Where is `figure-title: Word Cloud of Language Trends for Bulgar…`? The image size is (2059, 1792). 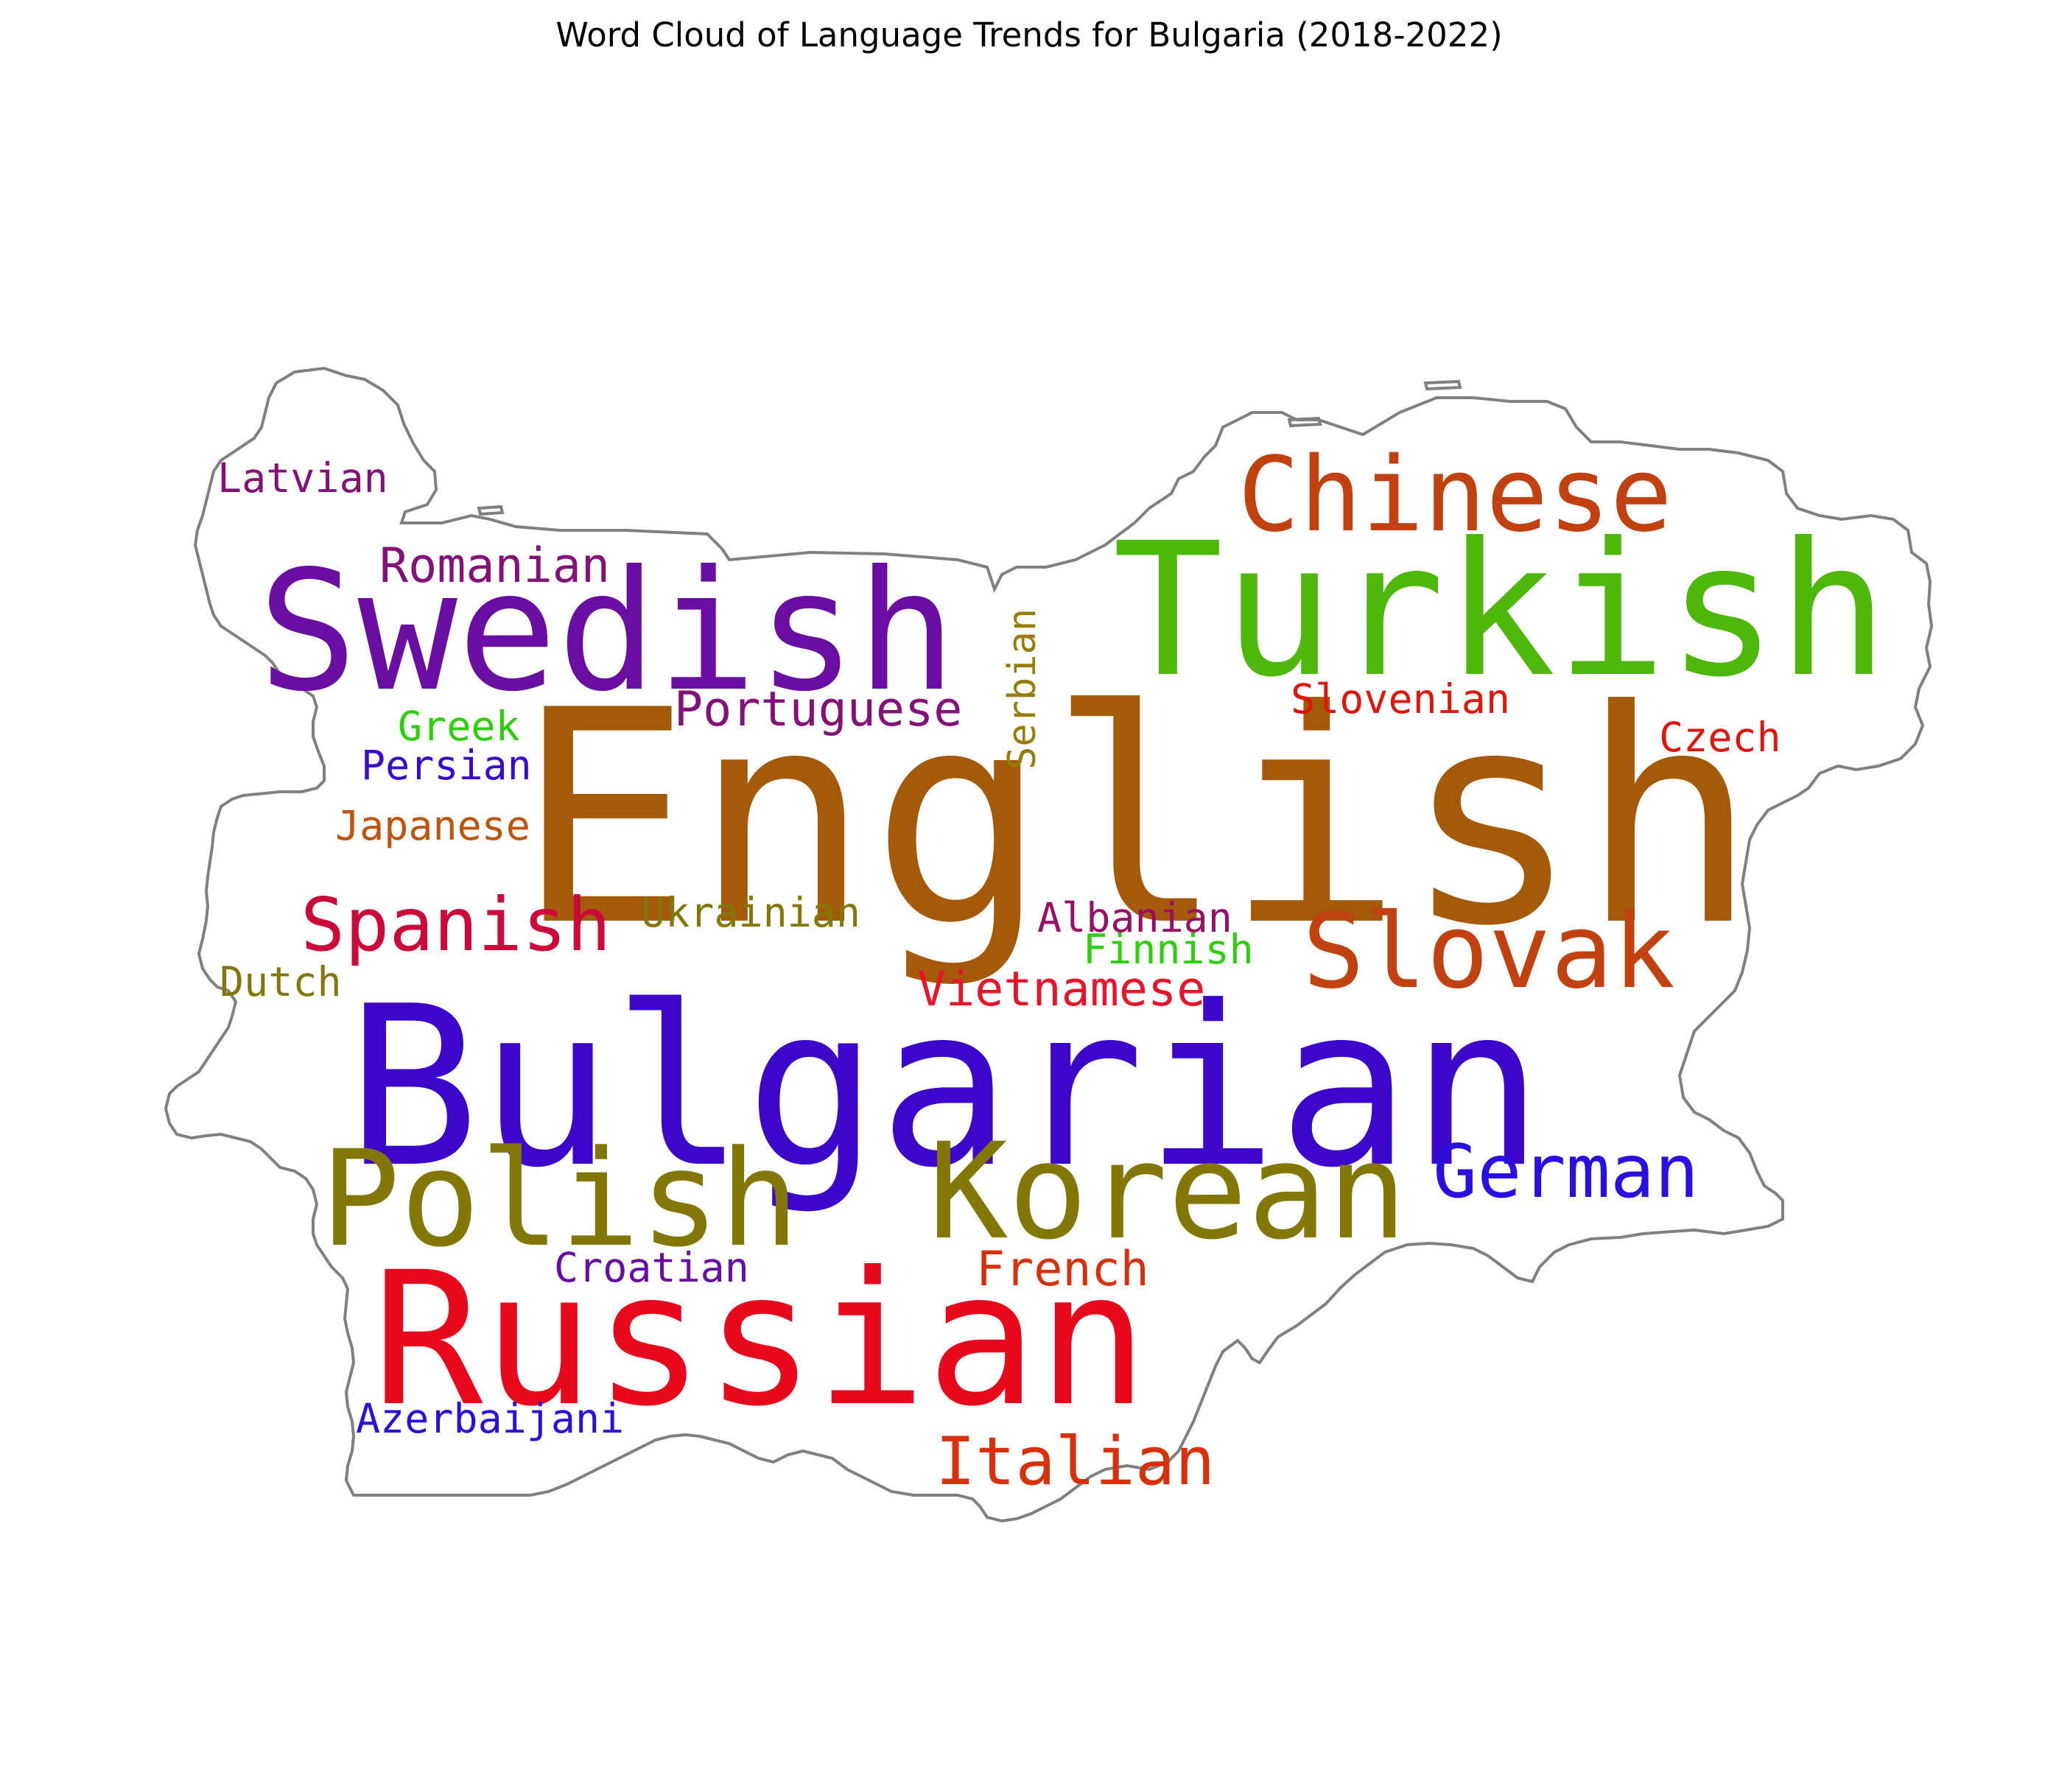 figure-title: Word Cloud of Language Trends for Bulgar… is located at coordinates (1028, 35).